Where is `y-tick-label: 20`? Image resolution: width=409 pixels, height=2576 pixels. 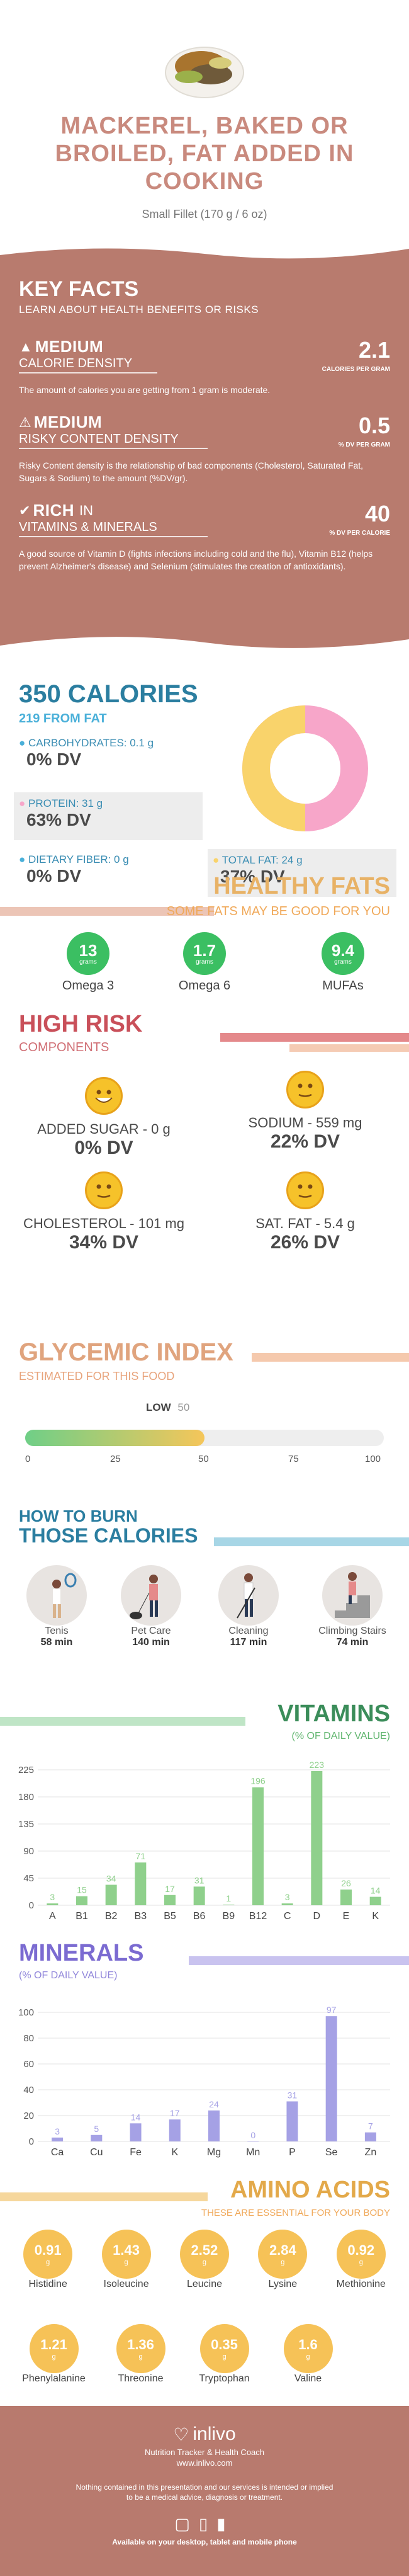
y-tick-label: 20 is located at coordinates (29, 2116).